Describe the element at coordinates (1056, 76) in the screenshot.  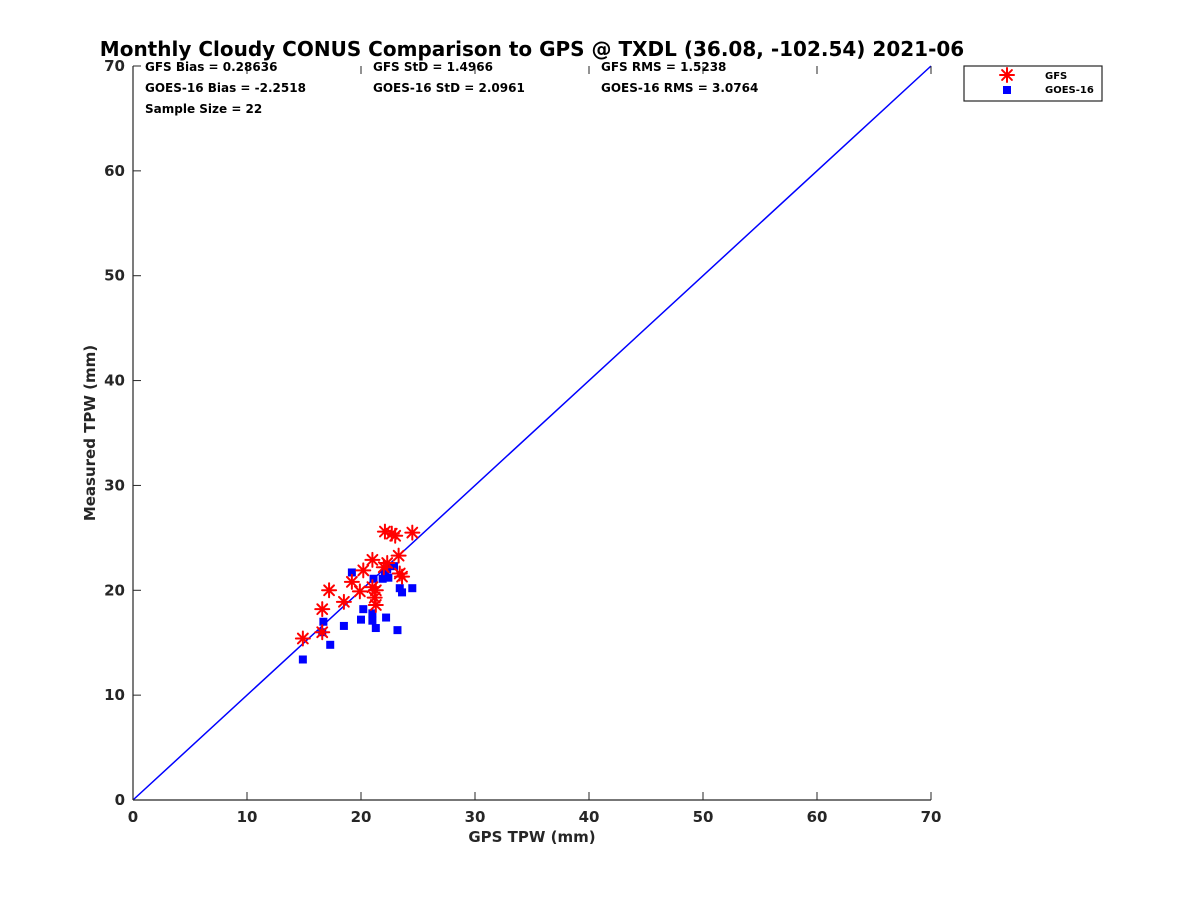
I see `legend-gfs-label: GFS` at that location.